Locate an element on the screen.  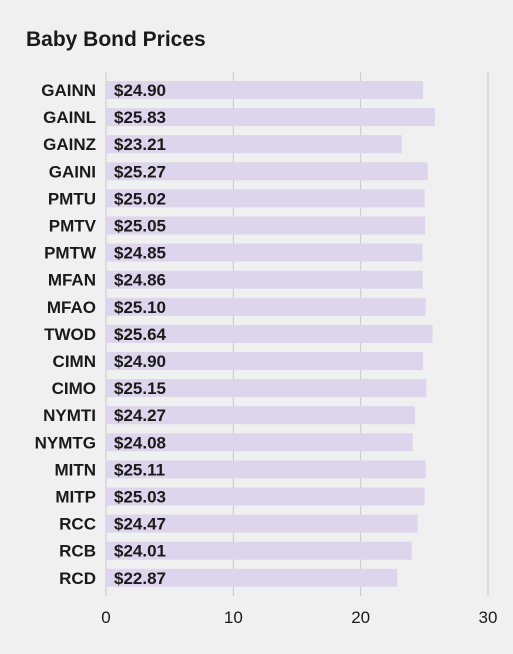
x-tick-label-30: 30 is located at coordinates (488, 617).